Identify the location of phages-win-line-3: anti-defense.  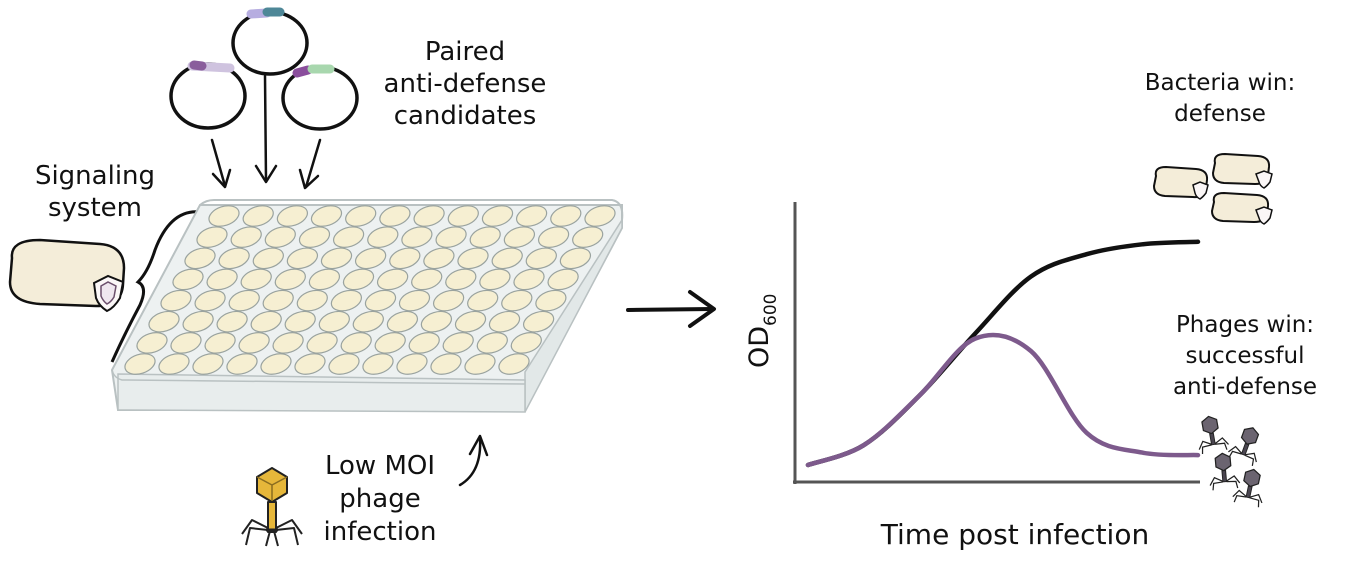
(1245, 387).